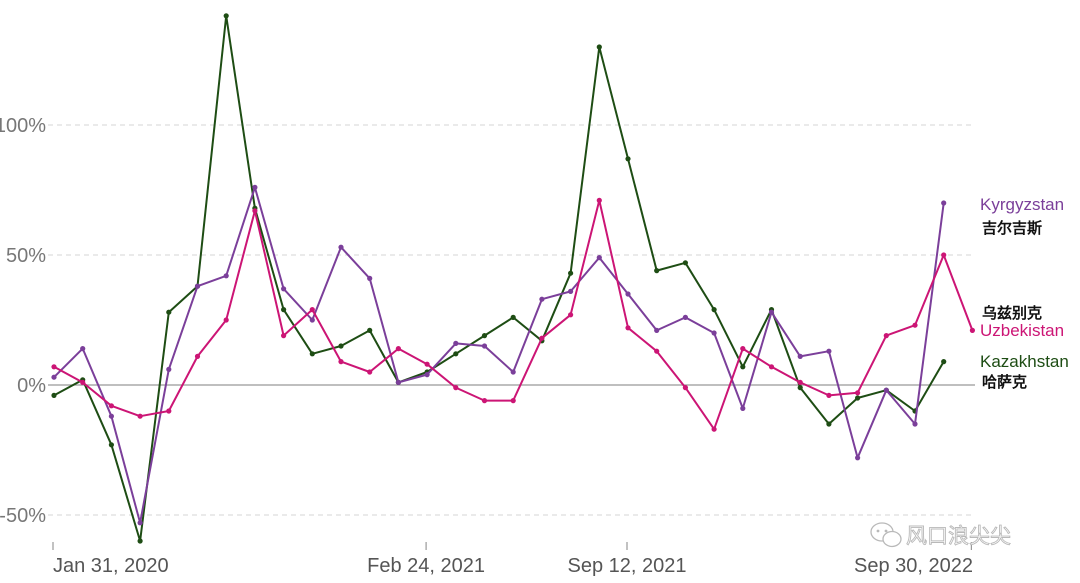  I want to click on watermark-text: 风口浪尖尖, so click(958, 536).